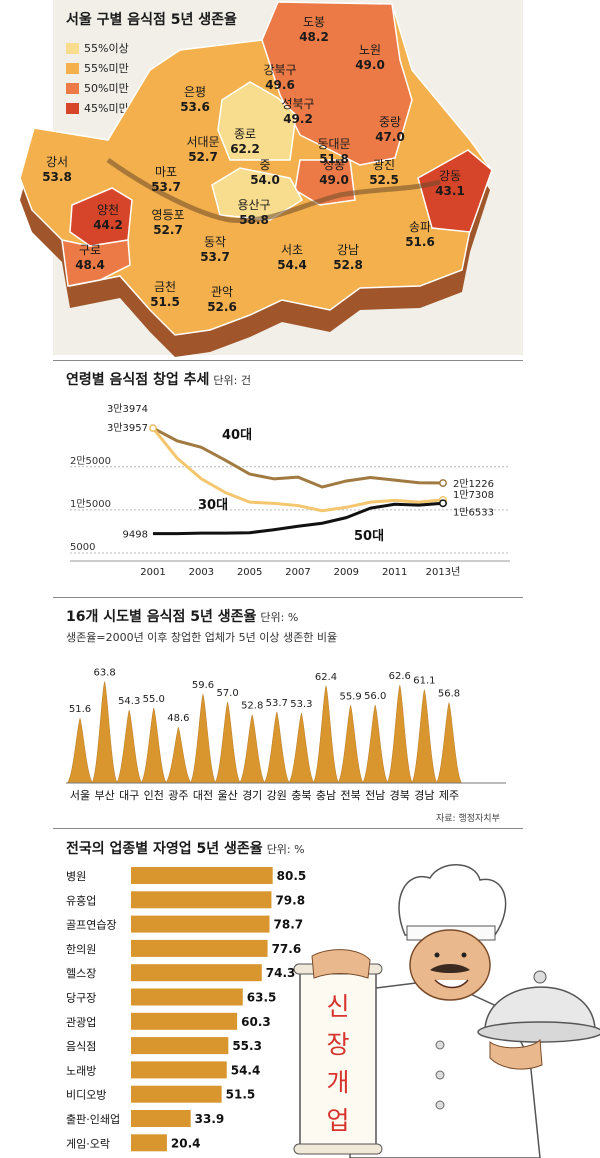 This screenshot has height=1158, width=600. I want to click on value-label: 60.3, so click(256, 1022).